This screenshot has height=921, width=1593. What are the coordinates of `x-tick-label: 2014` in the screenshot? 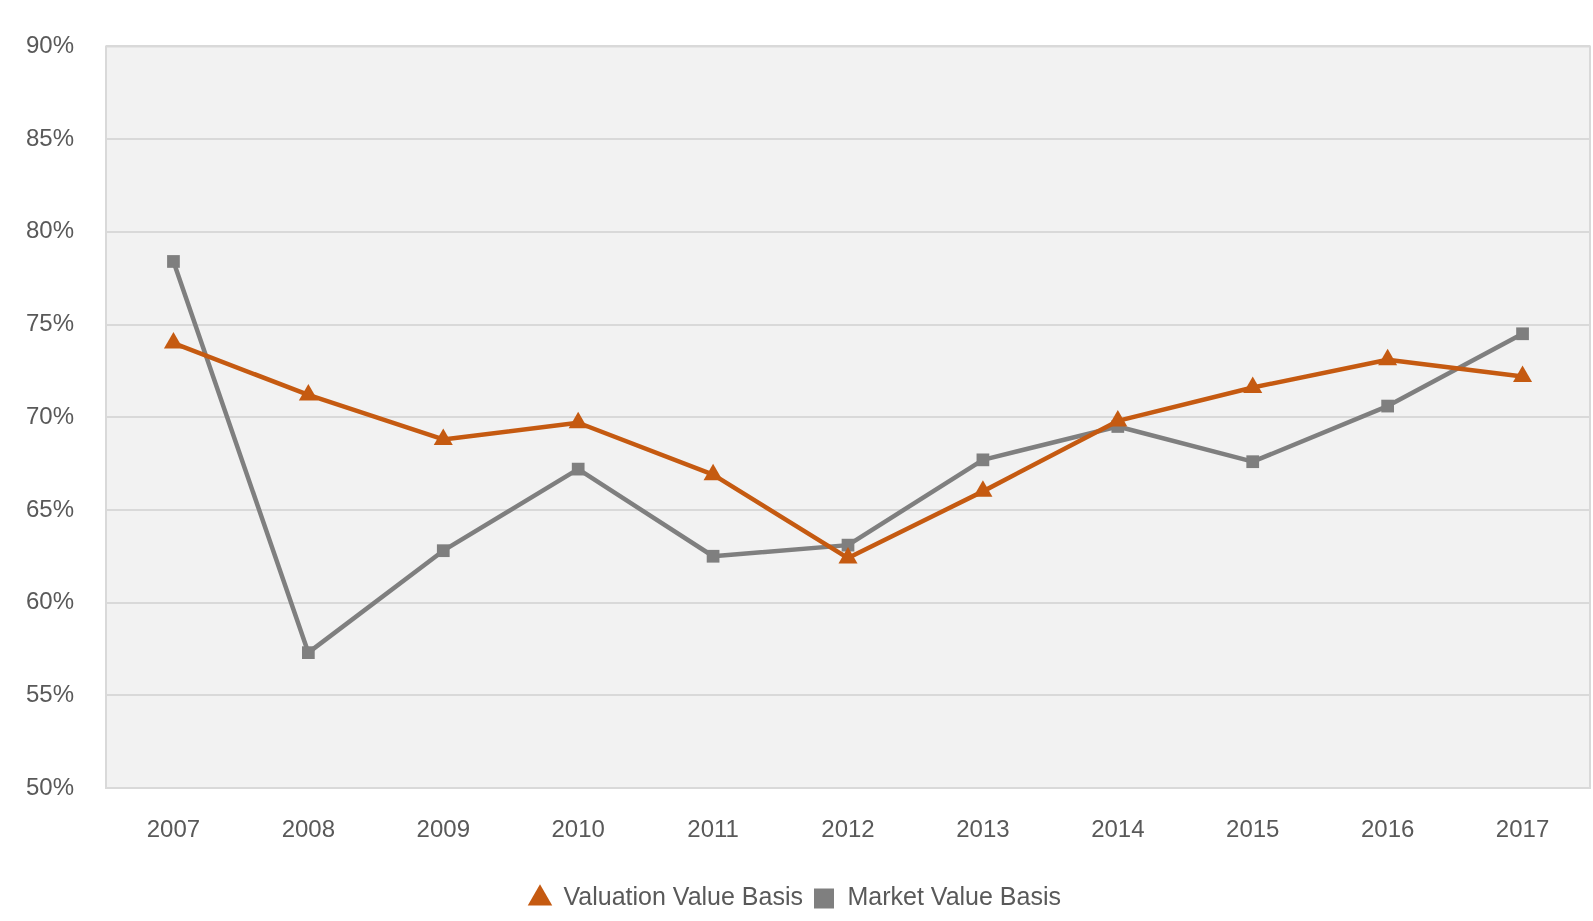 It's located at (1118, 829).